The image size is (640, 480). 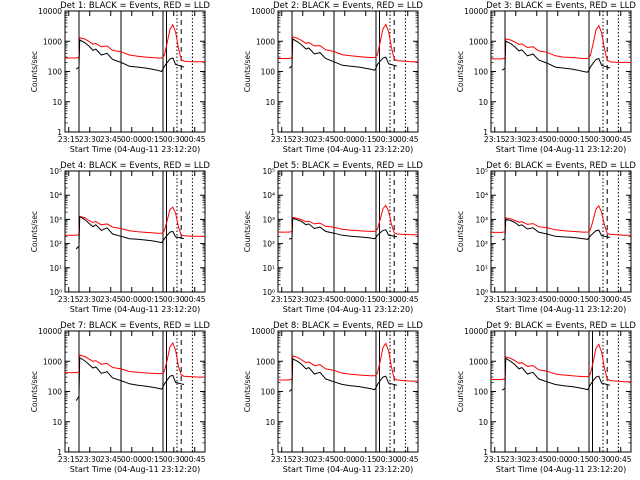 What do you see at coordinates (348, 326) in the screenshot?
I see `panel-title: Det 8: BLACK = Events, RED = LLD` at bounding box center [348, 326].